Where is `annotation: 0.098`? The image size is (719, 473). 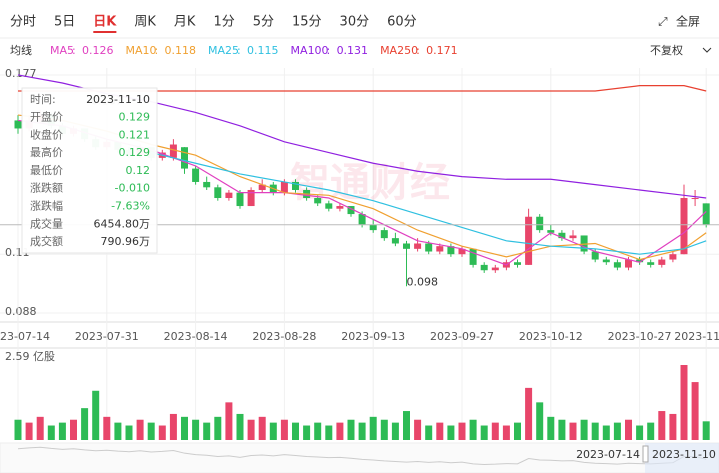
annotation: 0.098 is located at coordinates (423, 281).